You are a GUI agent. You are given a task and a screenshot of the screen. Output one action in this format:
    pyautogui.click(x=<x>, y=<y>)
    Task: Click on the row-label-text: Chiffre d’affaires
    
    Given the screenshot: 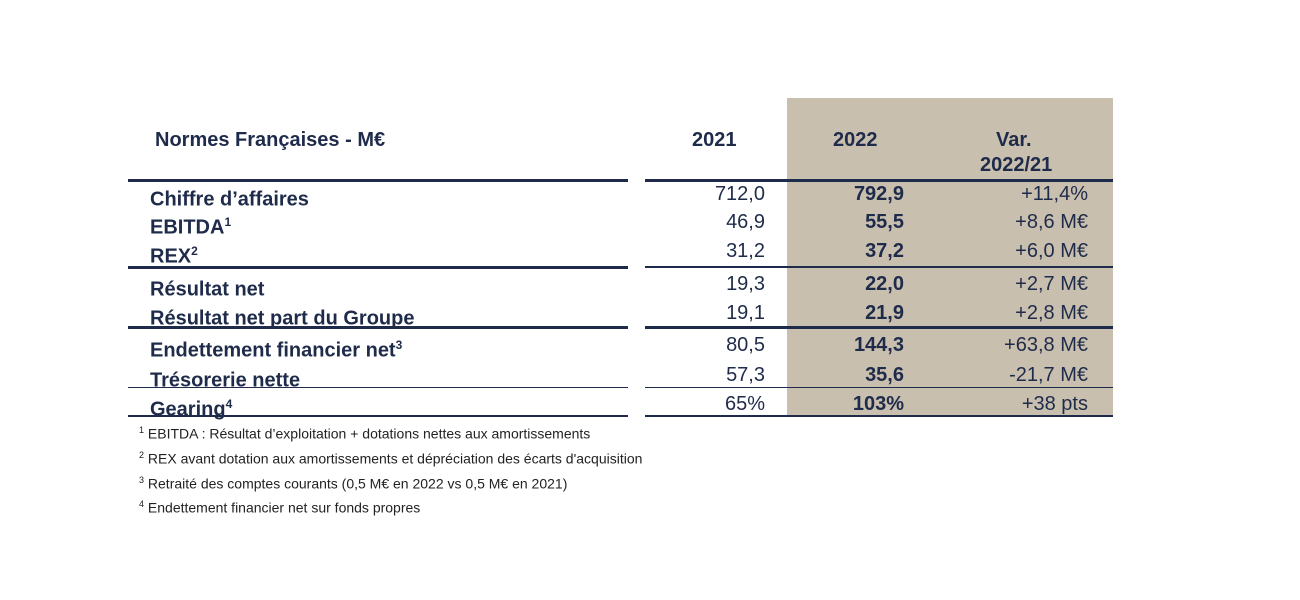 What is the action you would take?
    pyautogui.click(x=229, y=199)
    